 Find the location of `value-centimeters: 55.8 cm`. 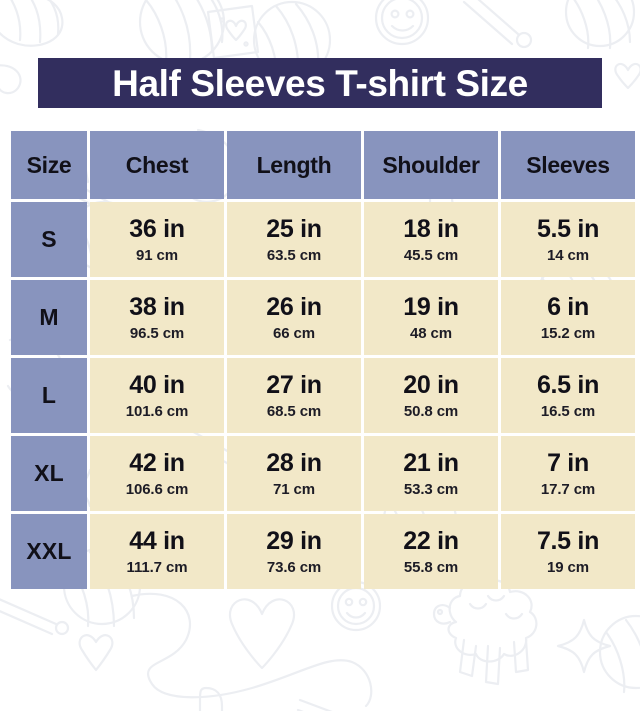

value-centimeters: 55.8 cm is located at coordinates (431, 567).